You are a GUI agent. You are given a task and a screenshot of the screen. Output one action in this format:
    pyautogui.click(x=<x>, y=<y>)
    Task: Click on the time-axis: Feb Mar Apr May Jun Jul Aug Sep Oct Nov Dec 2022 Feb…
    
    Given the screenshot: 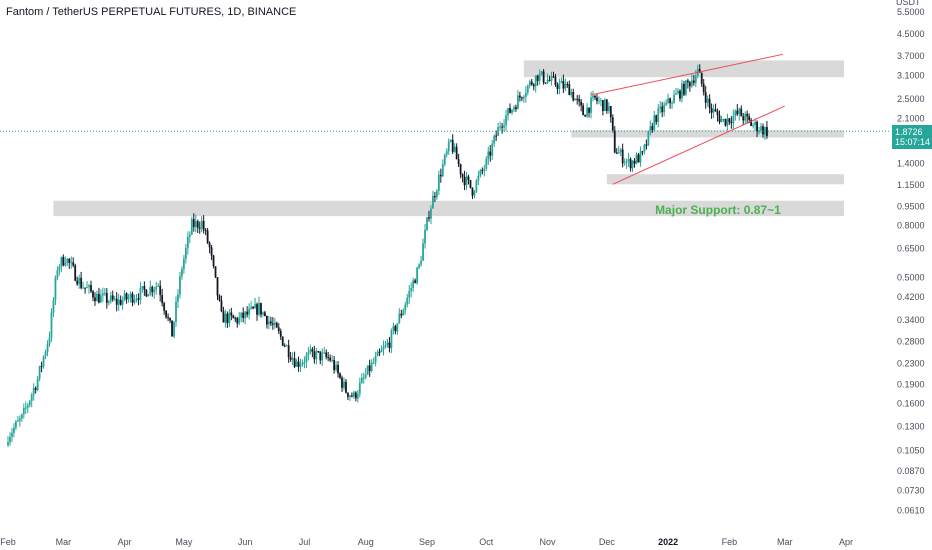 What is the action you would take?
    pyautogui.click(x=426, y=542)
    